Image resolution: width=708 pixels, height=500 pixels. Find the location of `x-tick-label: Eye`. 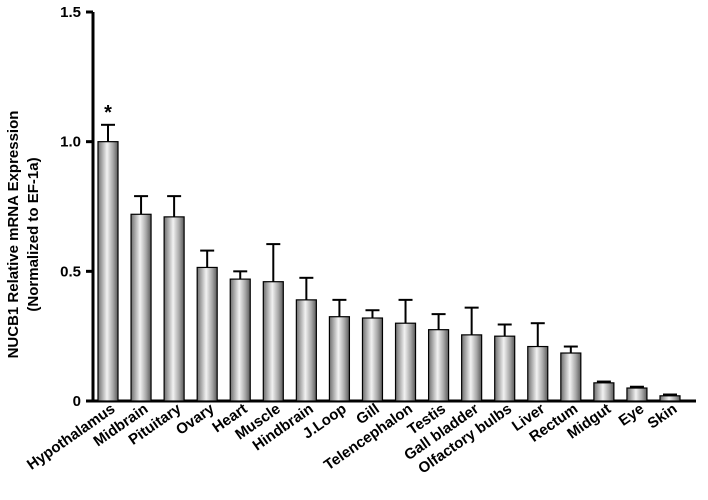

x-tick-label: Eye is located at coordinates (632, 414).